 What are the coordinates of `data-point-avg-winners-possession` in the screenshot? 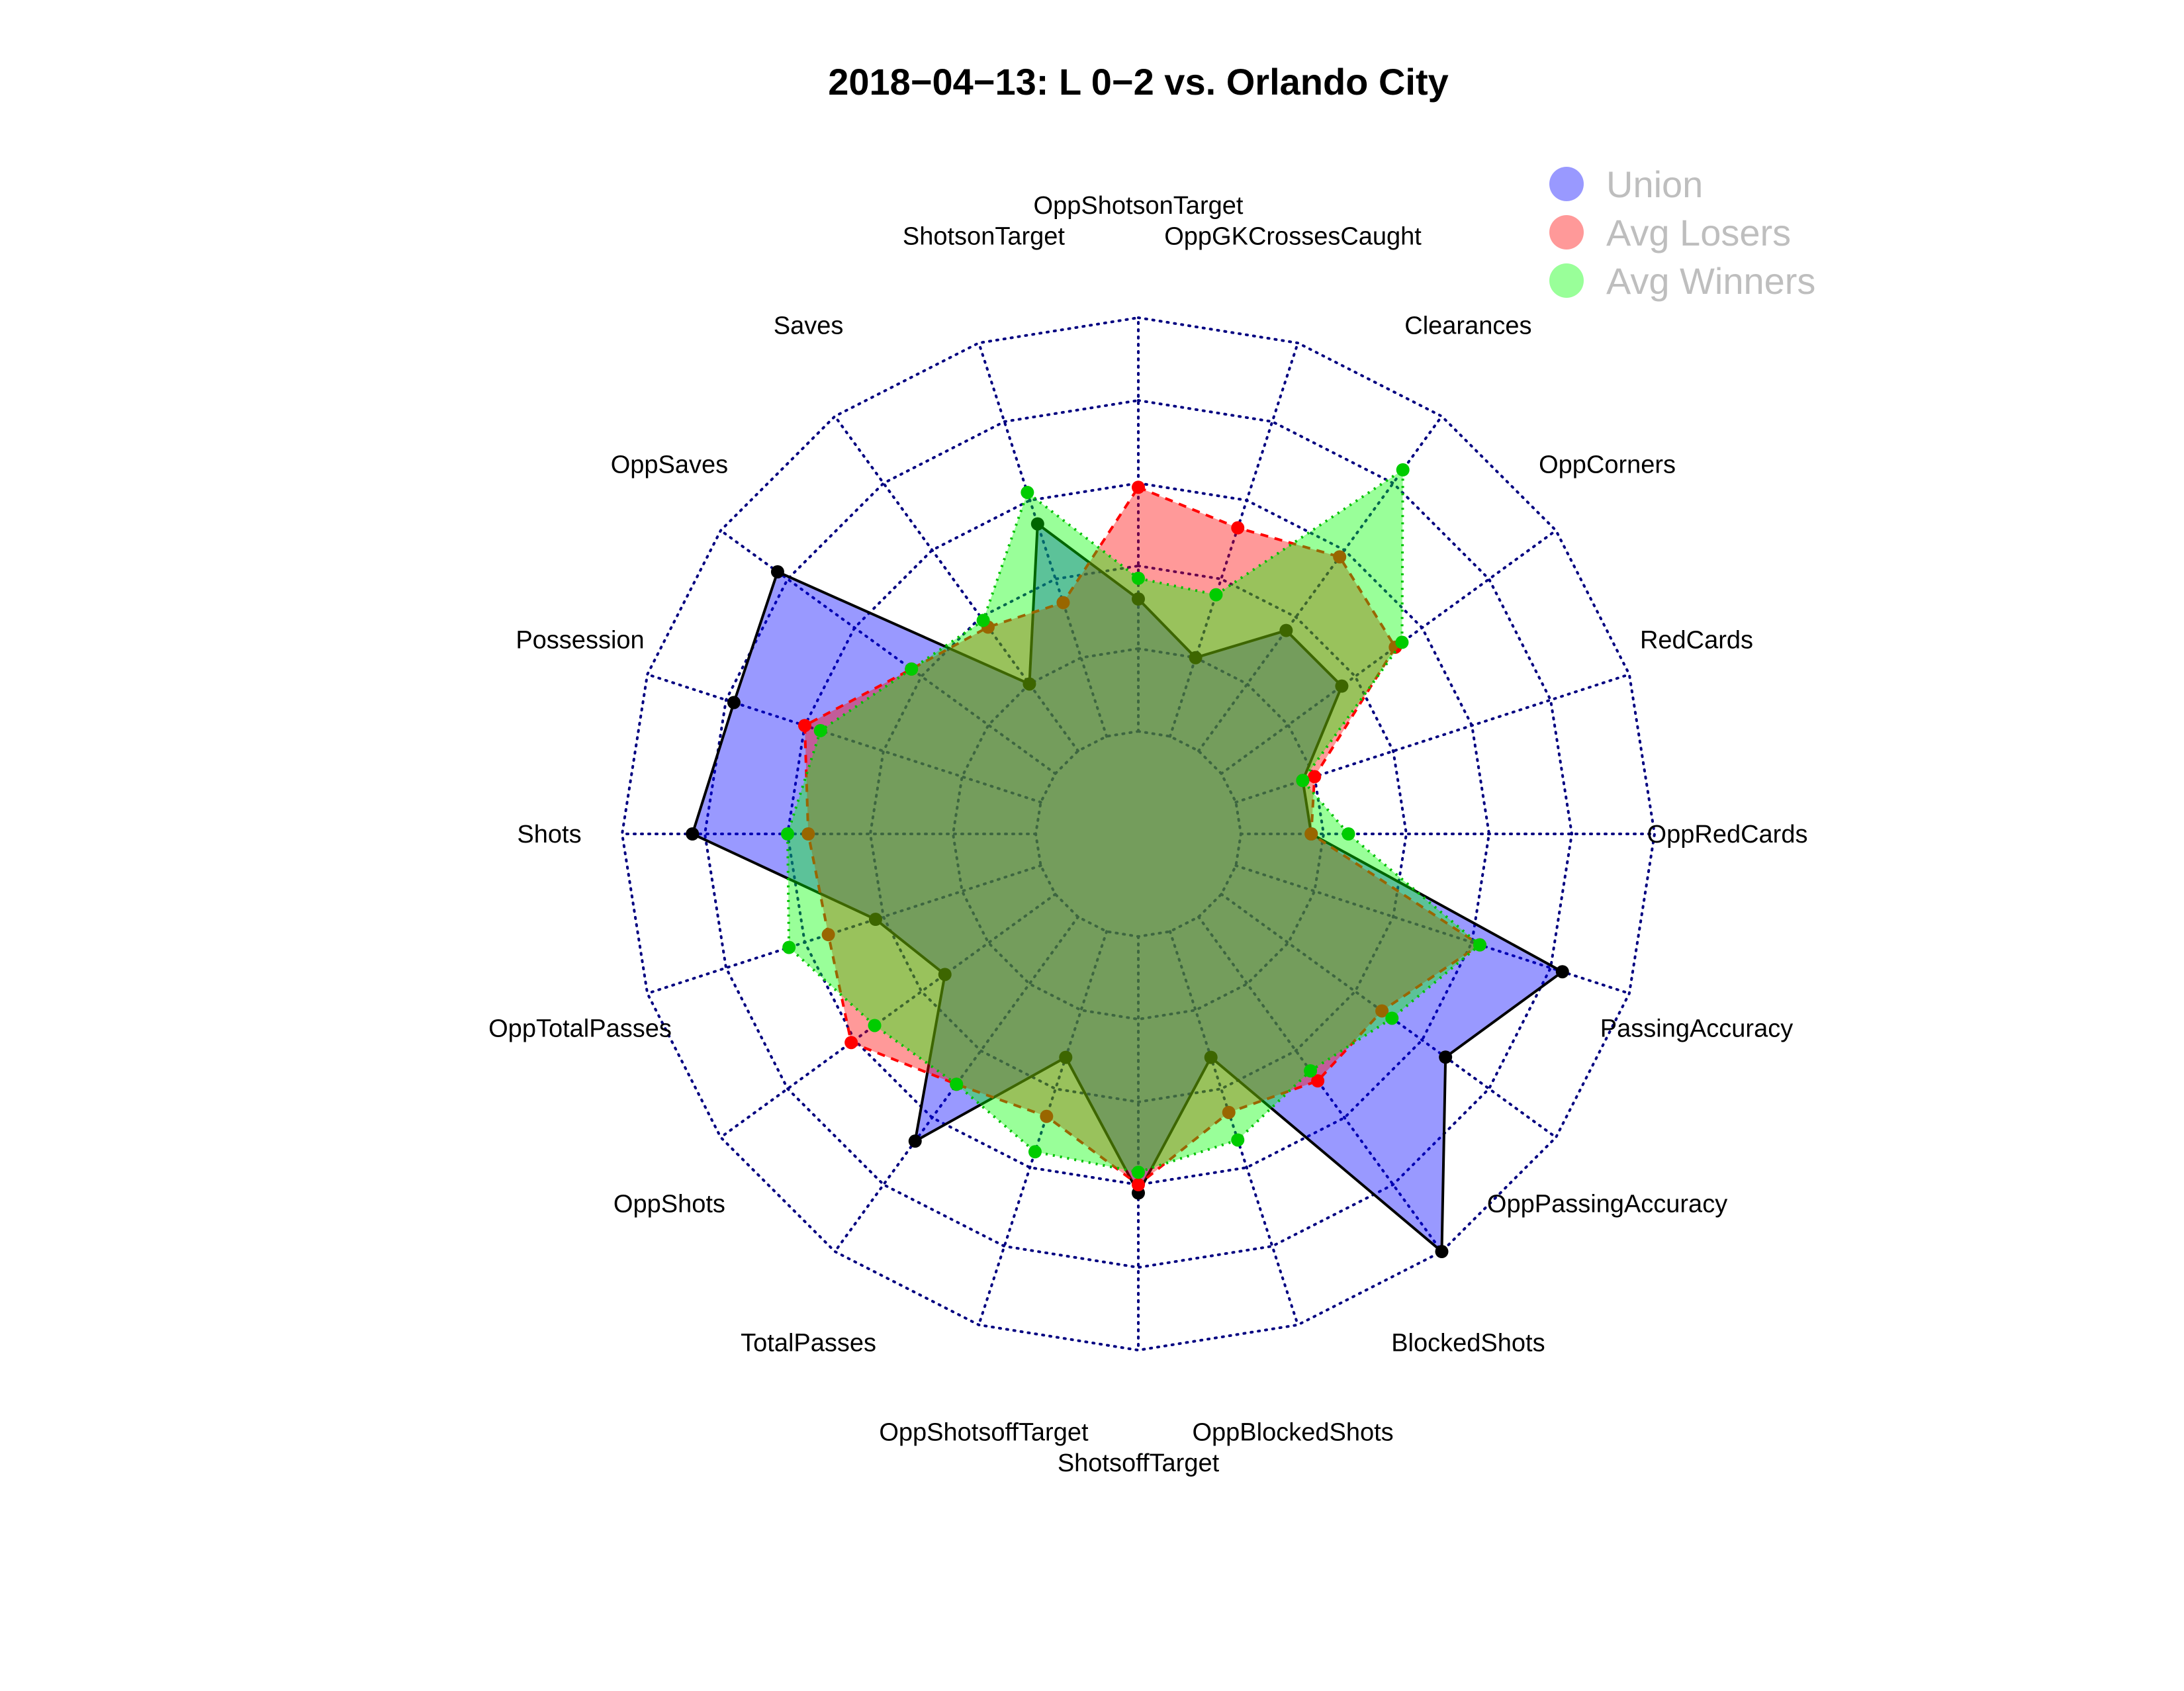 It's located at (820, 730).